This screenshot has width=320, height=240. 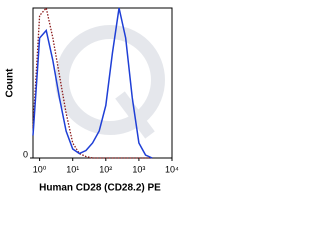 What do you see at coordinates (100, 188) in the screenshot?
I see `x-axis-title: Human CD28 (CD28.2) PE` at bounding box center [100, 188].